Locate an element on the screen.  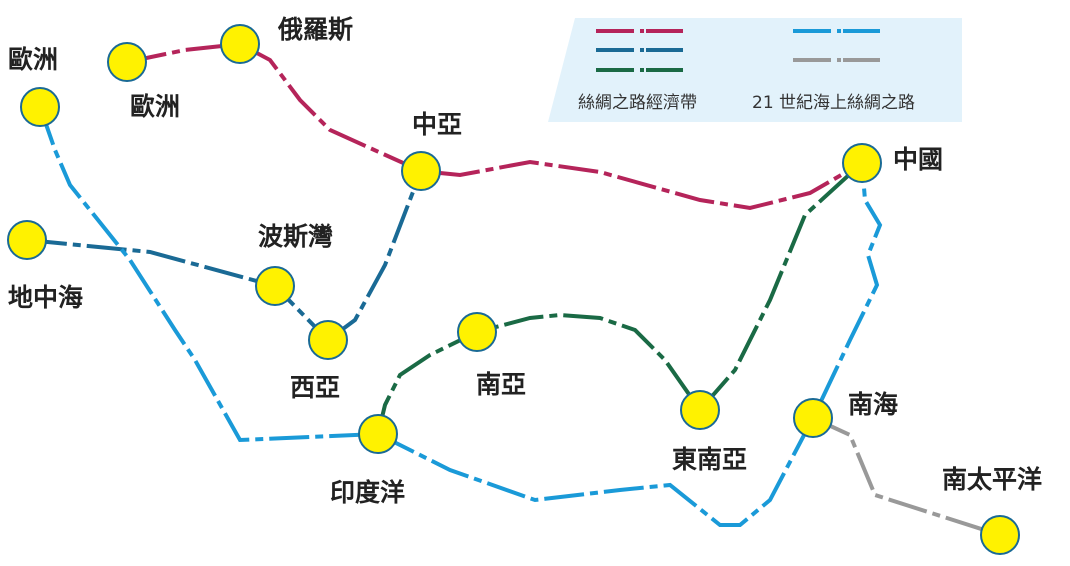
label-west-asia: 西亞 is located at coordinates (315, 387).